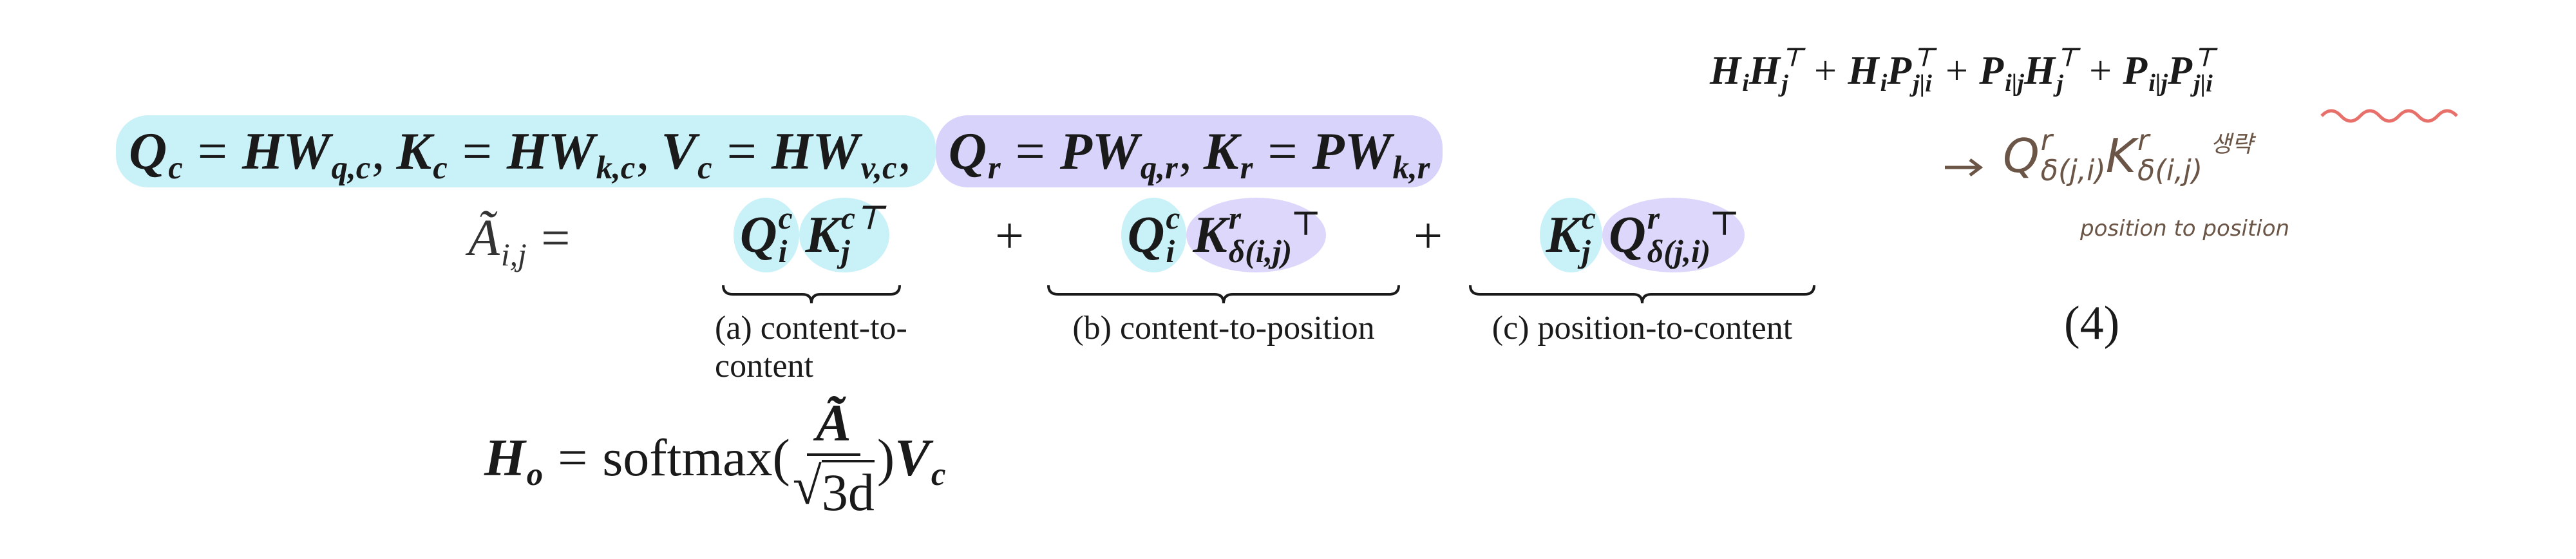 The width and height of the screenshot is (2576, 559). I want to click on radical: √, so click(807, 486).